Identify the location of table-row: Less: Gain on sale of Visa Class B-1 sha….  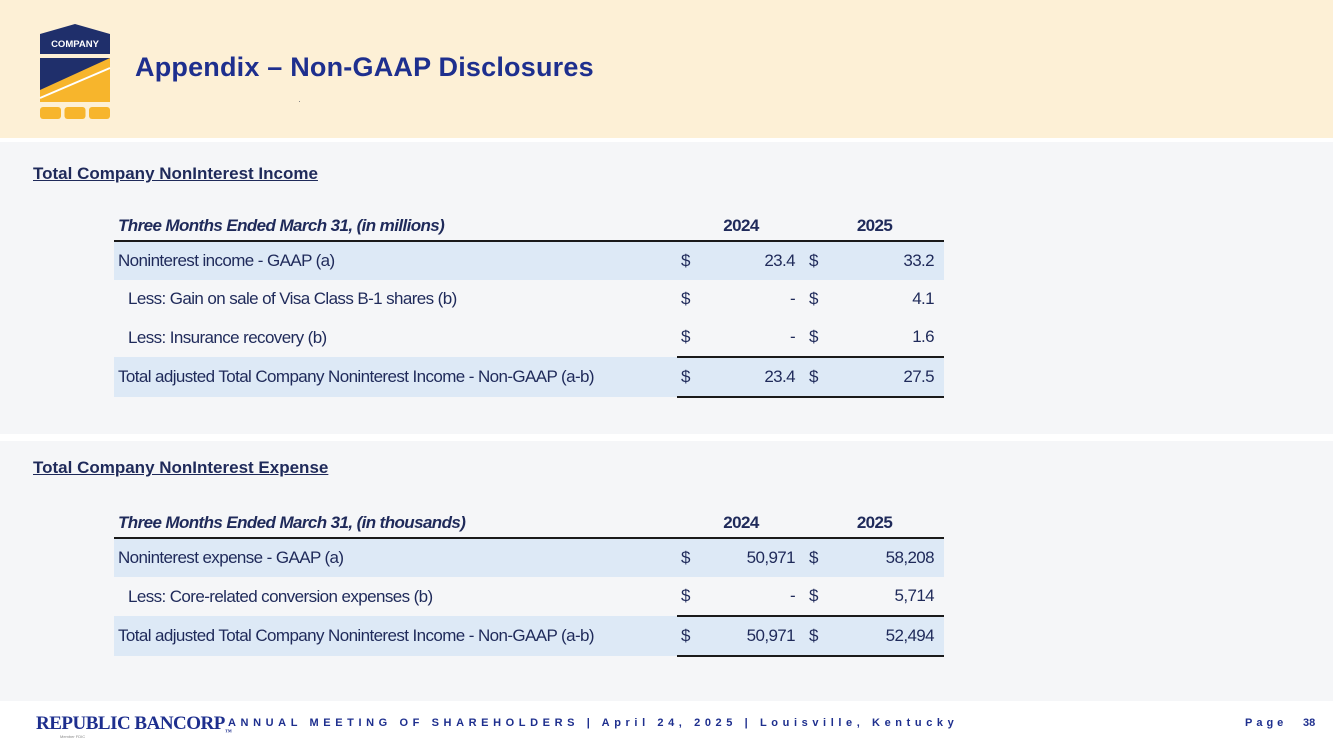
(529, 299).